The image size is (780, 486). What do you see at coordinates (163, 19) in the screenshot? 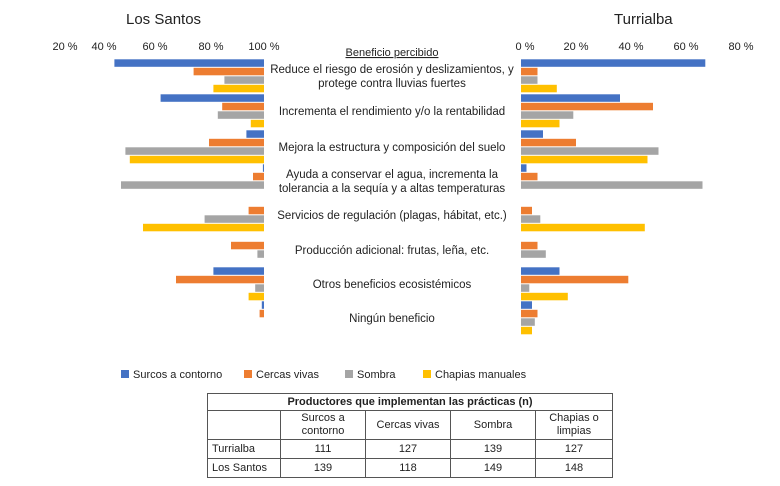
I see `panel-title-los-santos: Los Santos` at bounding box center [163, 19].